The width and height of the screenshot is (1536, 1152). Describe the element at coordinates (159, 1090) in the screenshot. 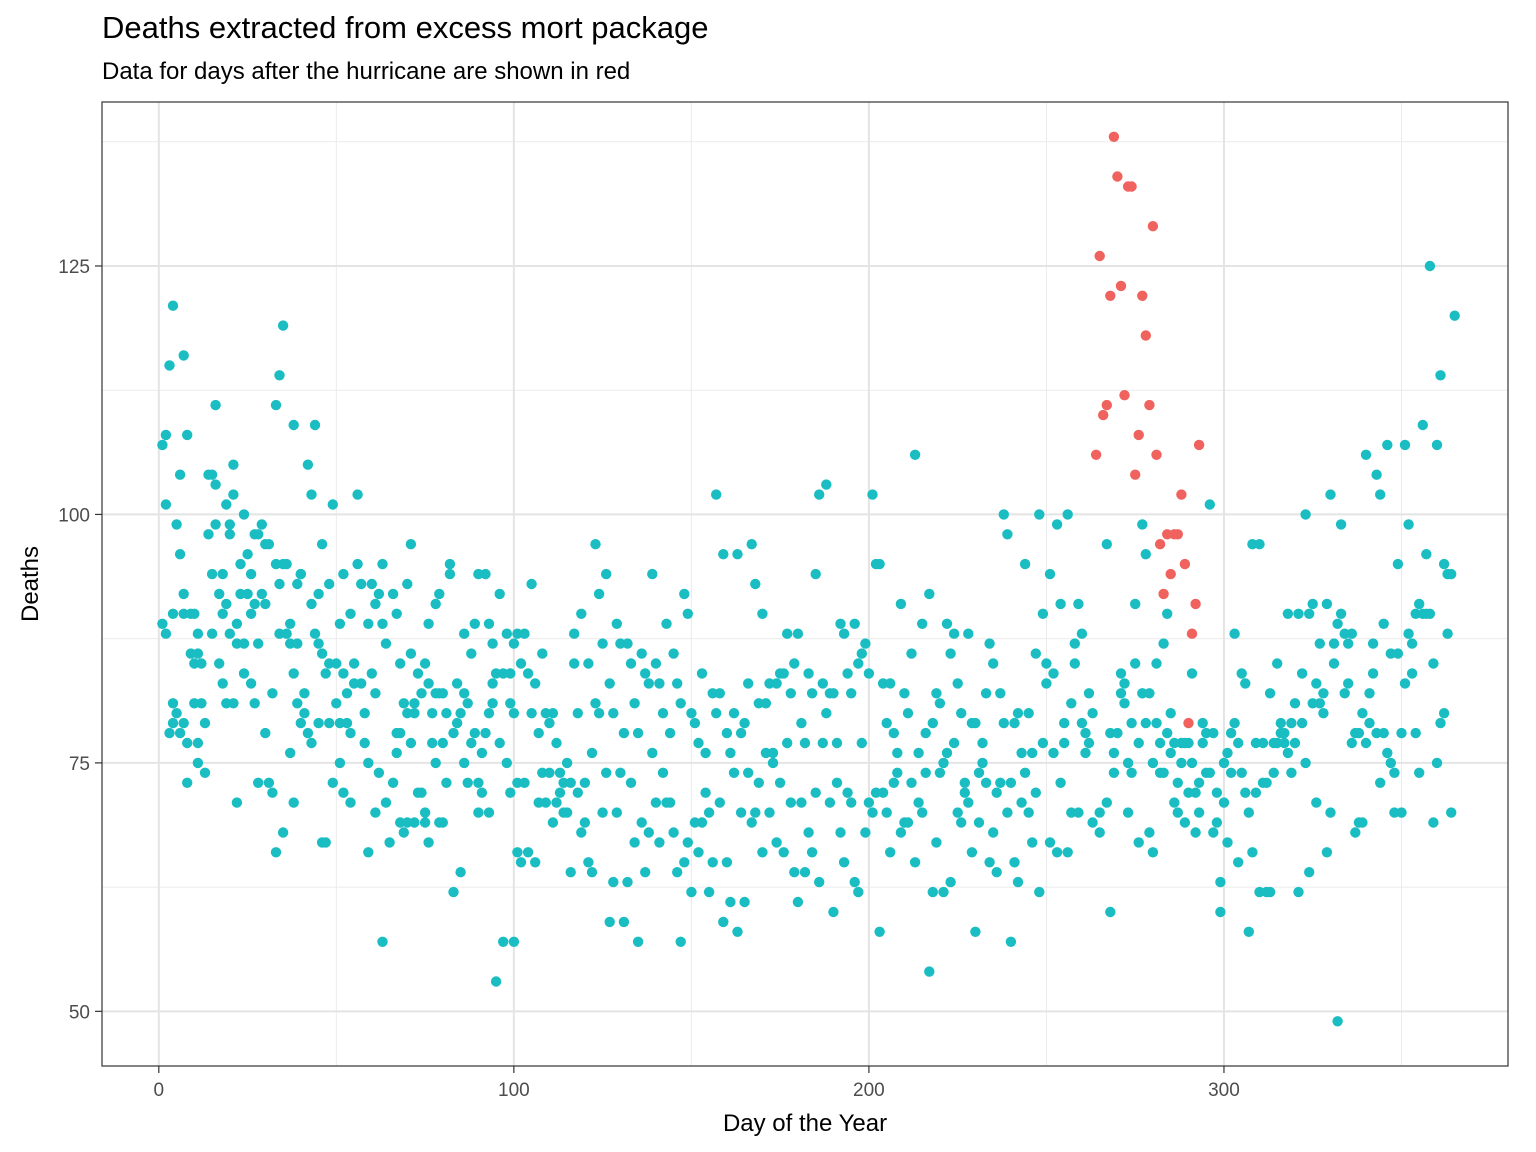

I see `x-tick-label: 0` at that location.